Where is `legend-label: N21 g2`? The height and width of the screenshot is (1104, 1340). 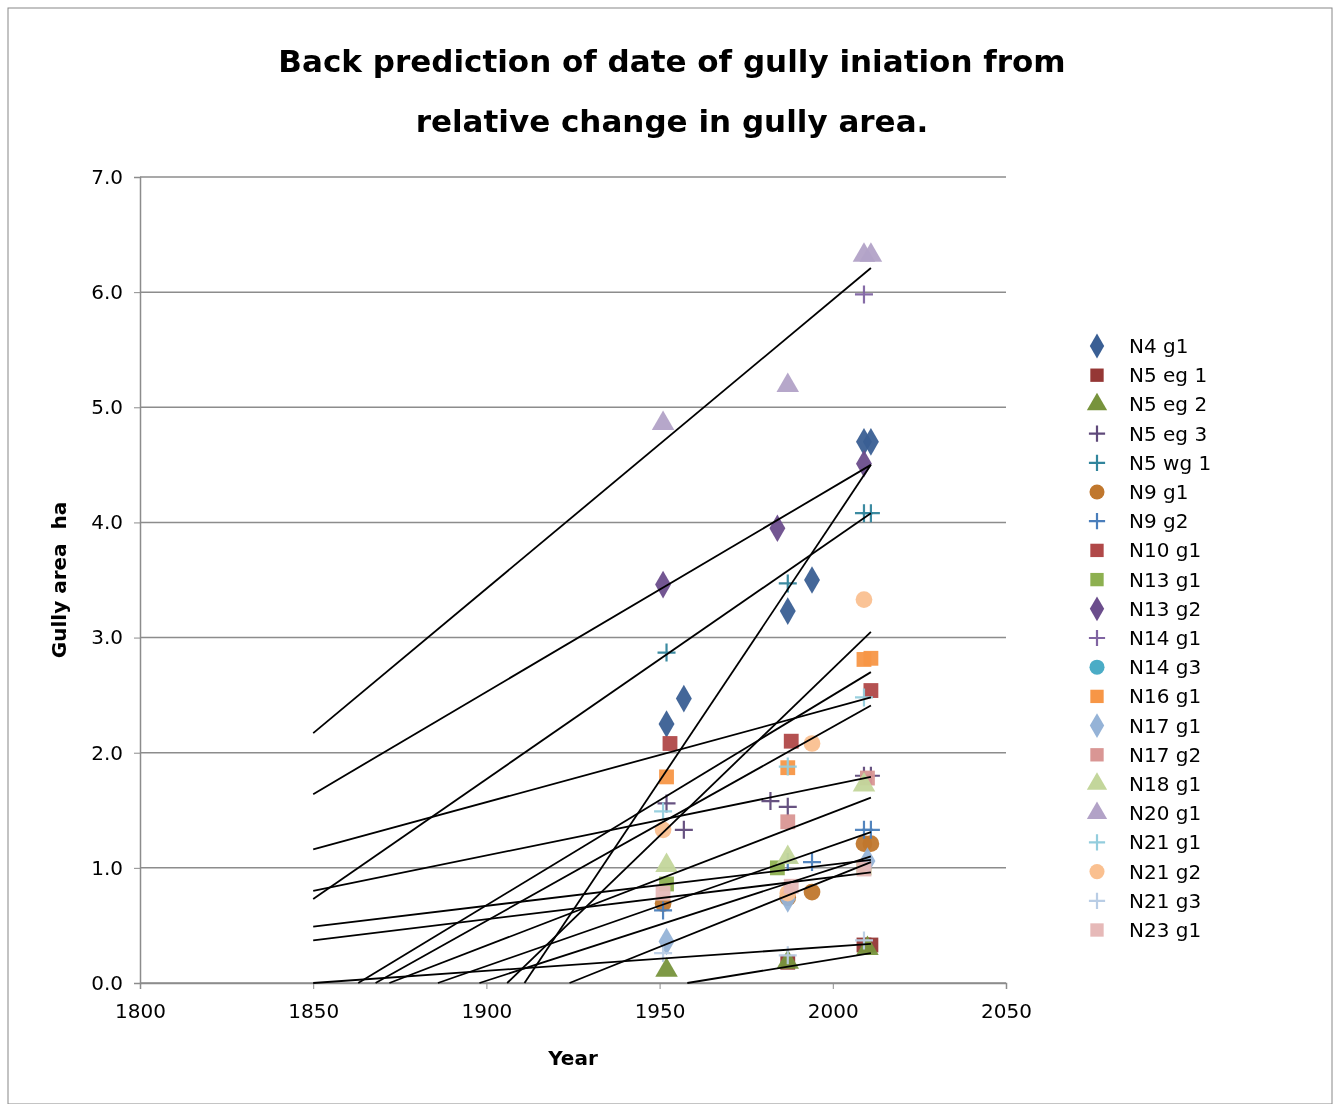
legend-label: N21 g2 is located at coordinates (1165, 871).